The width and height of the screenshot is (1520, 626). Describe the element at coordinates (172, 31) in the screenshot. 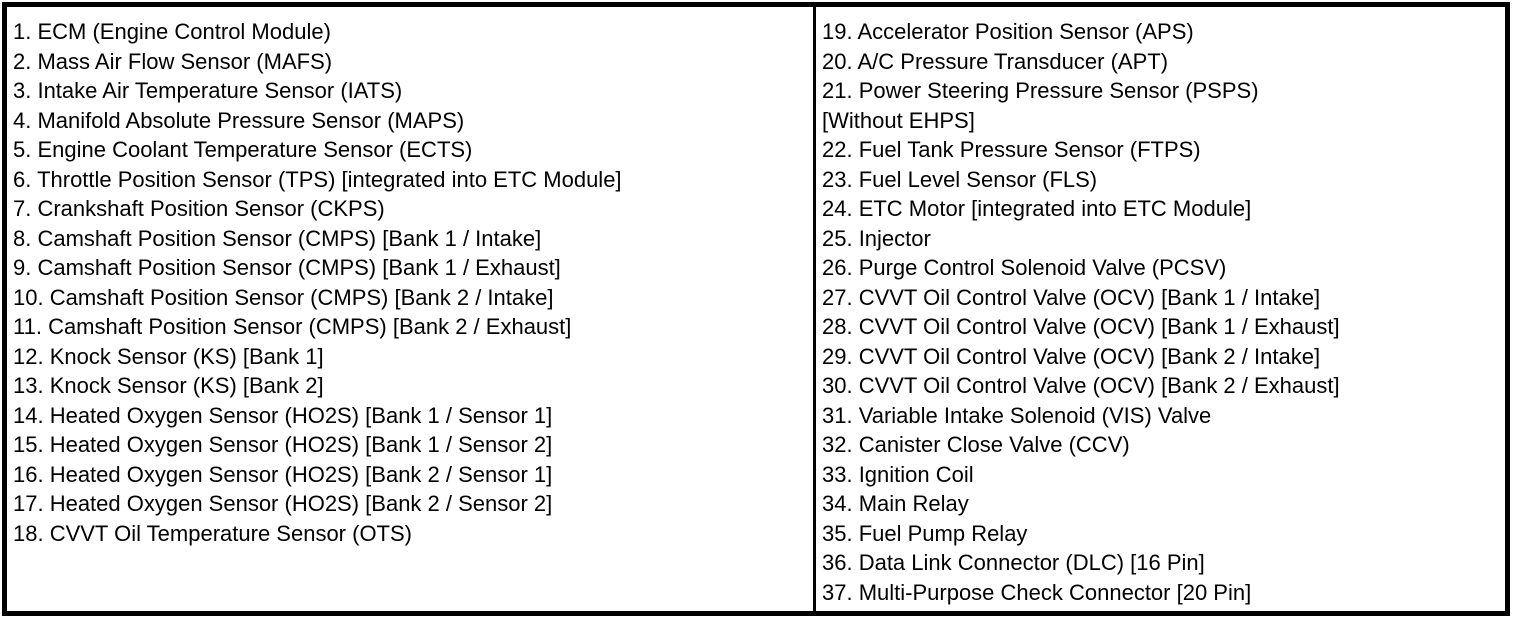

I see `legend-item: 1. ECM (Engine Control Module)` at that location.